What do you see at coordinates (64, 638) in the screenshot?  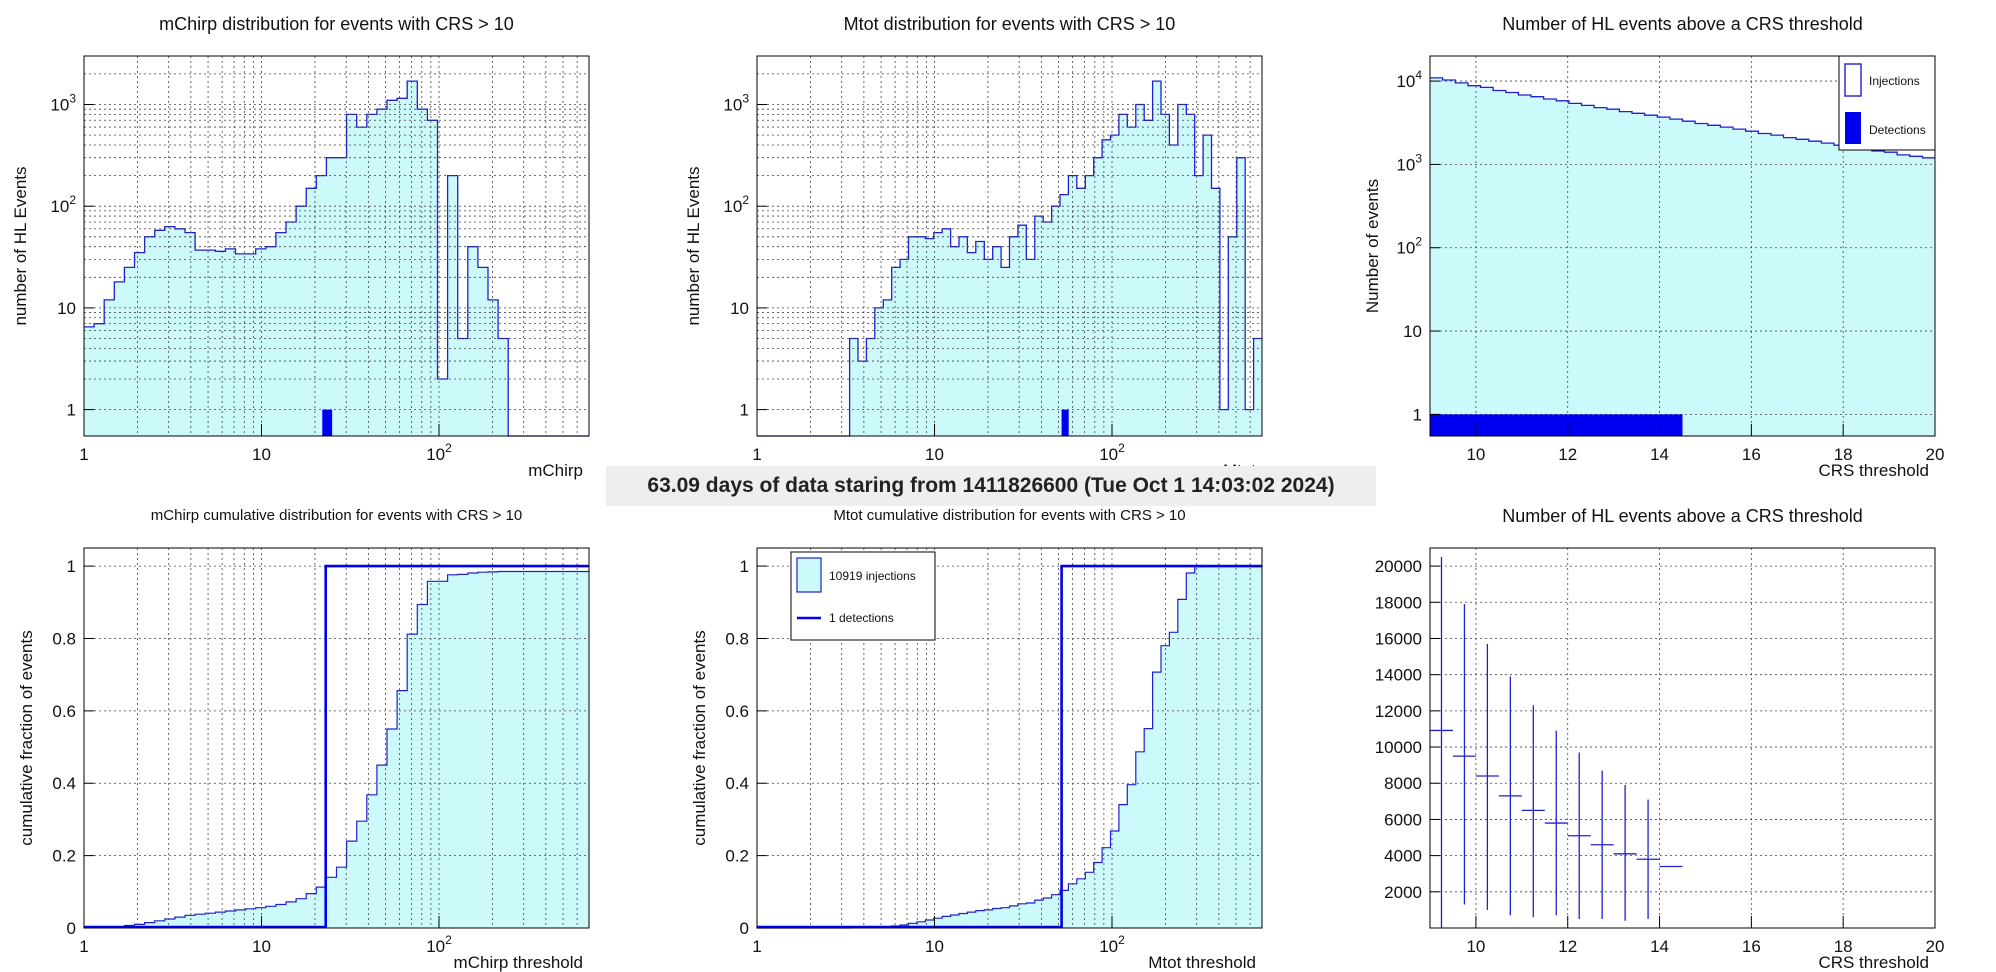 I see `y-tick-label: 0.8` at bounding box center [64, 638].